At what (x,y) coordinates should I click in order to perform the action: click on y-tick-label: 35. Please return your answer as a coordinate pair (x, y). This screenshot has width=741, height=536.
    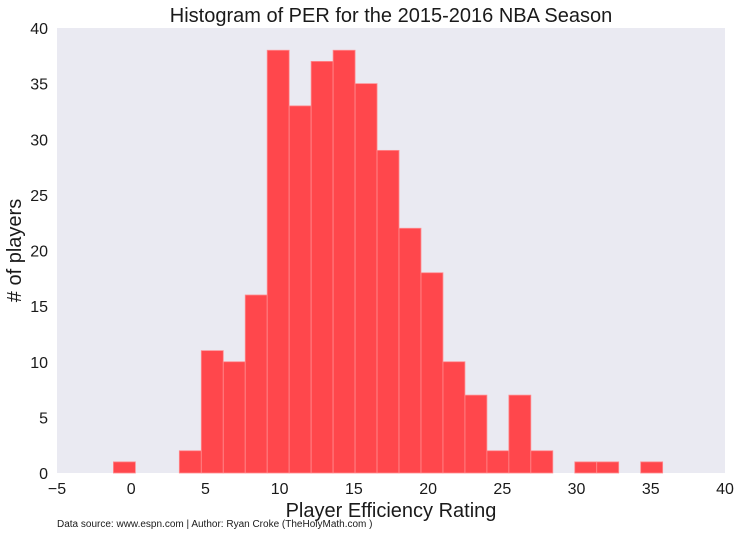
    Looking at the image, I should click on (39, 85).